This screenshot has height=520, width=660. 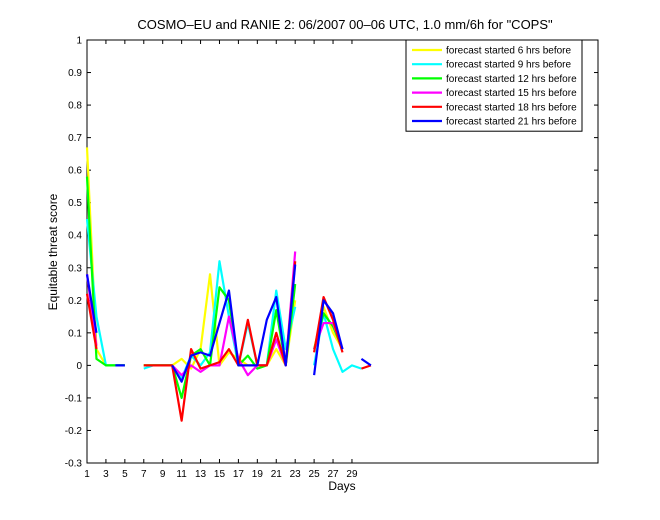 I want to click on x-tick-label: 15, so click(x=220, y=474).